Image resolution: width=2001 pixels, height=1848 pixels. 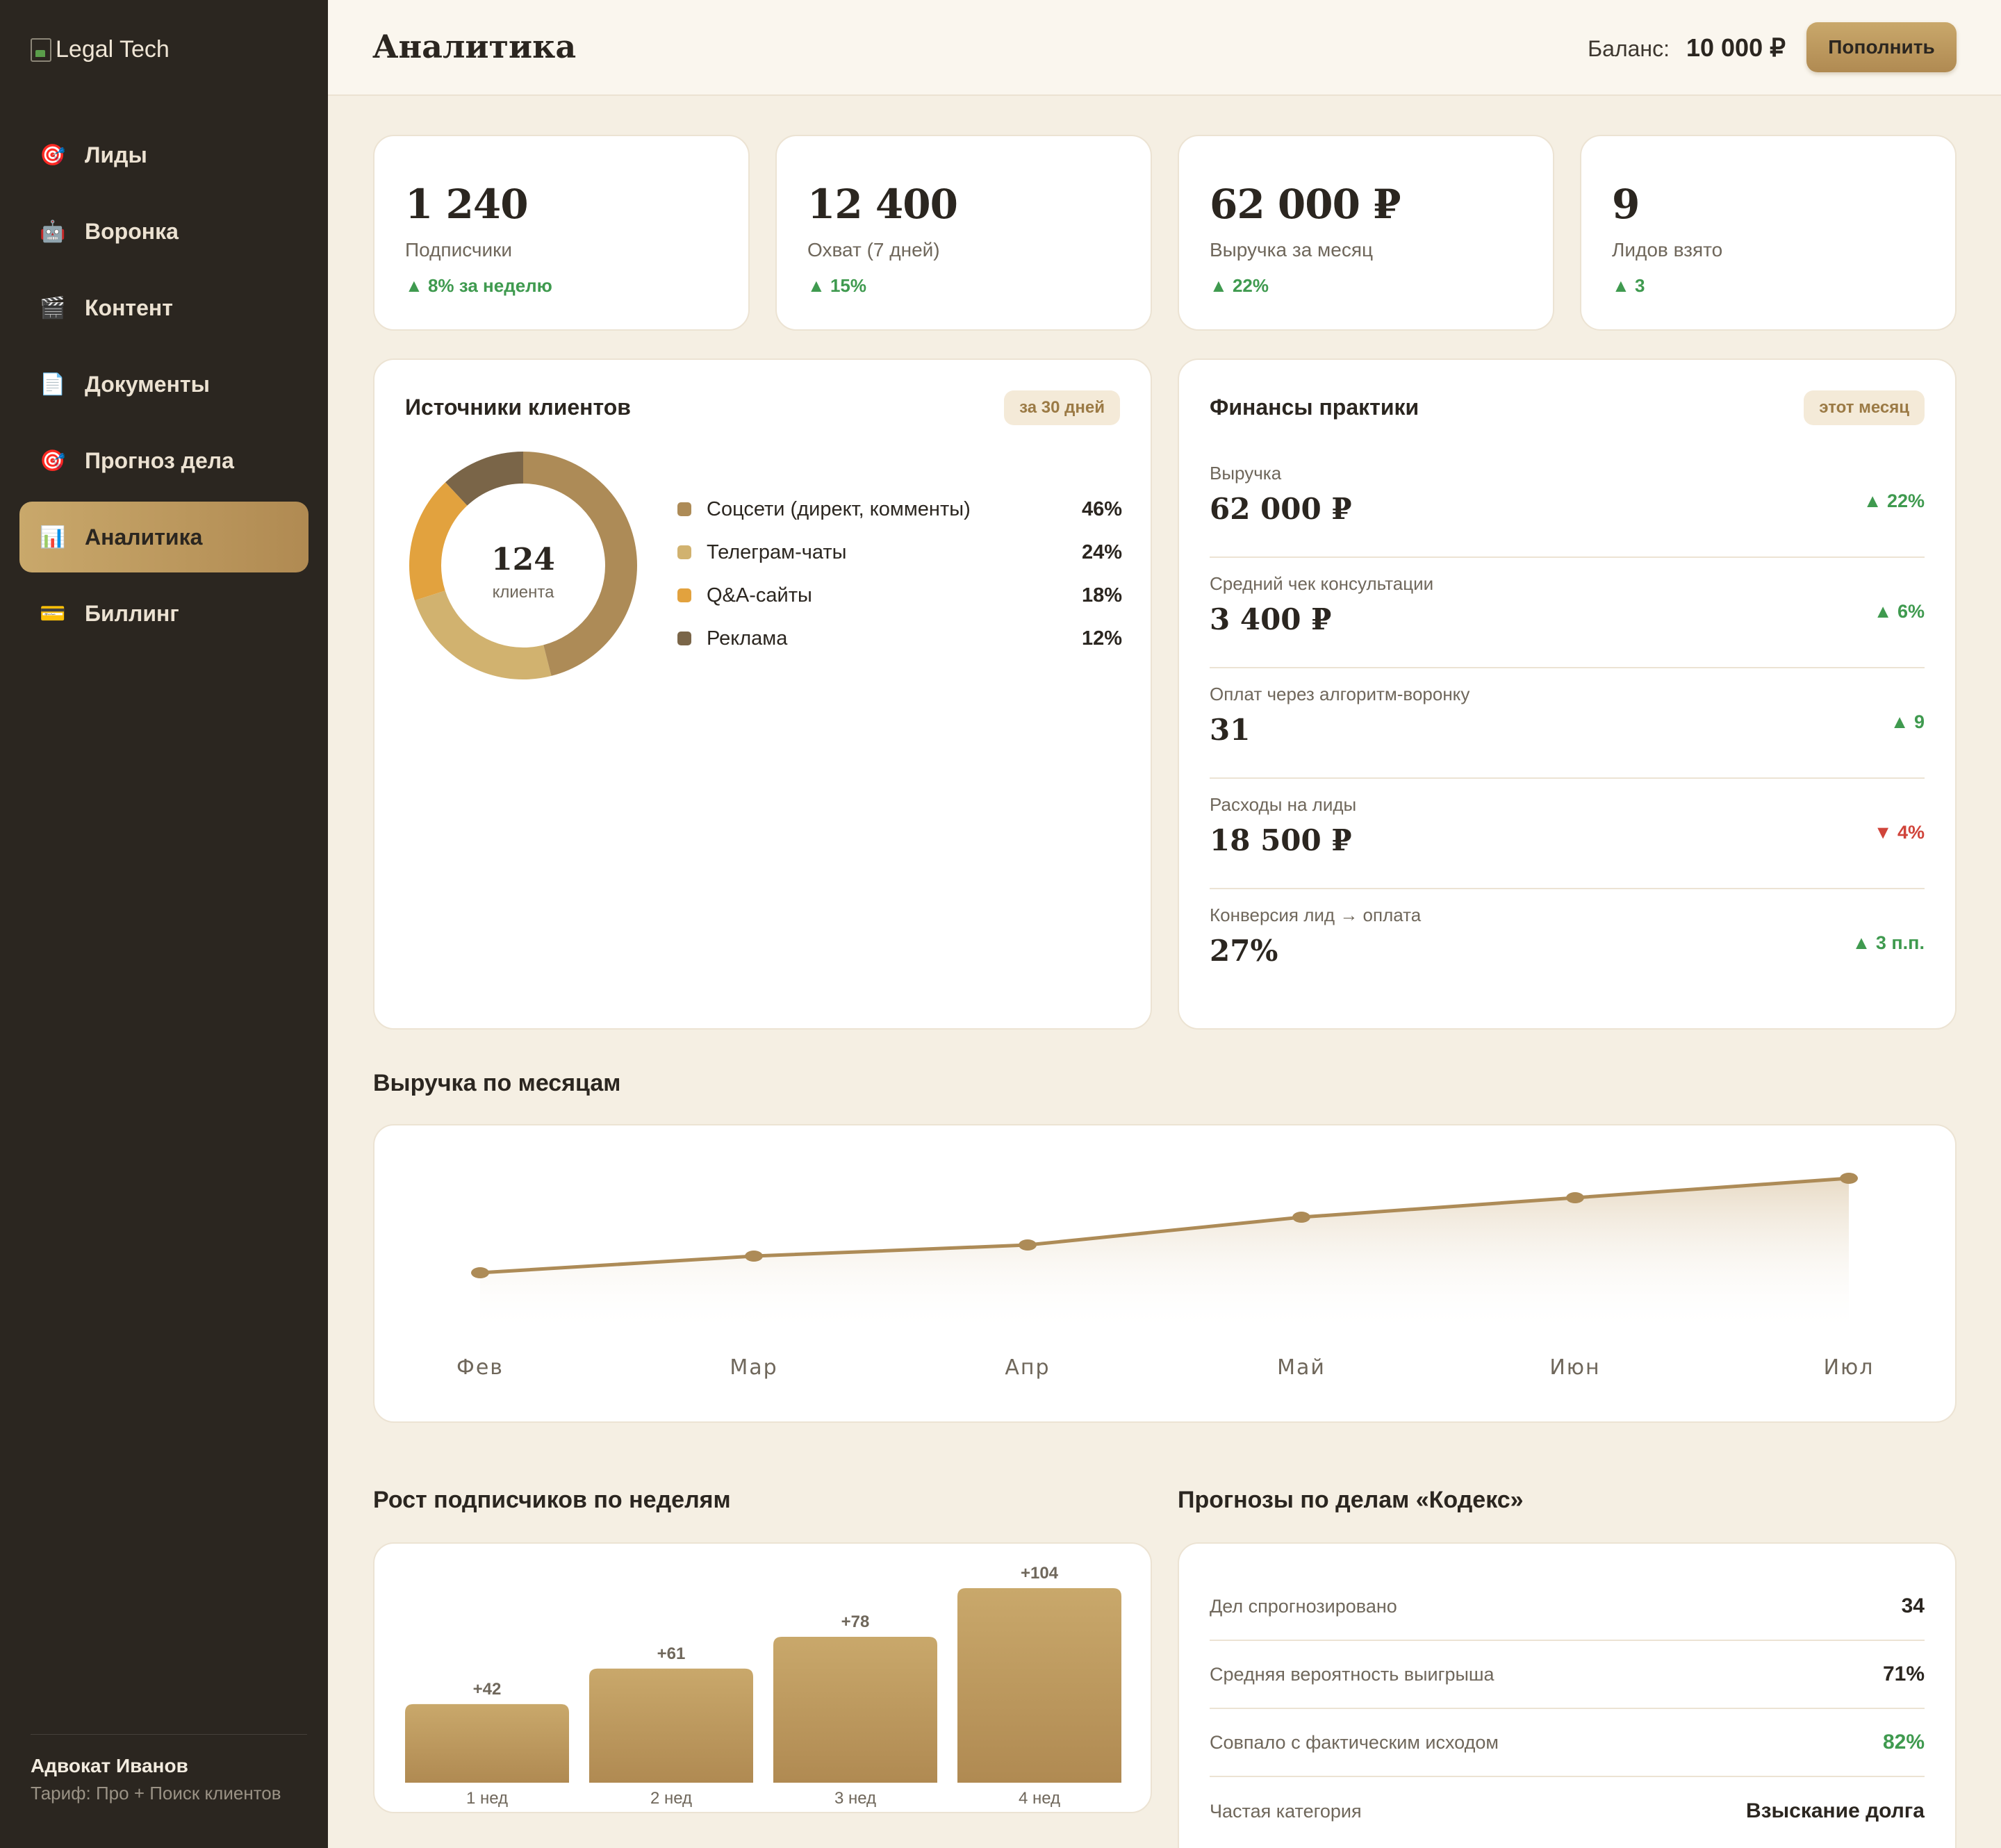 What do you see at coordinates (132, 613) in the screenshot?
I see `sidebar-item-label: Биллинг` at bounding box center [132, 613].